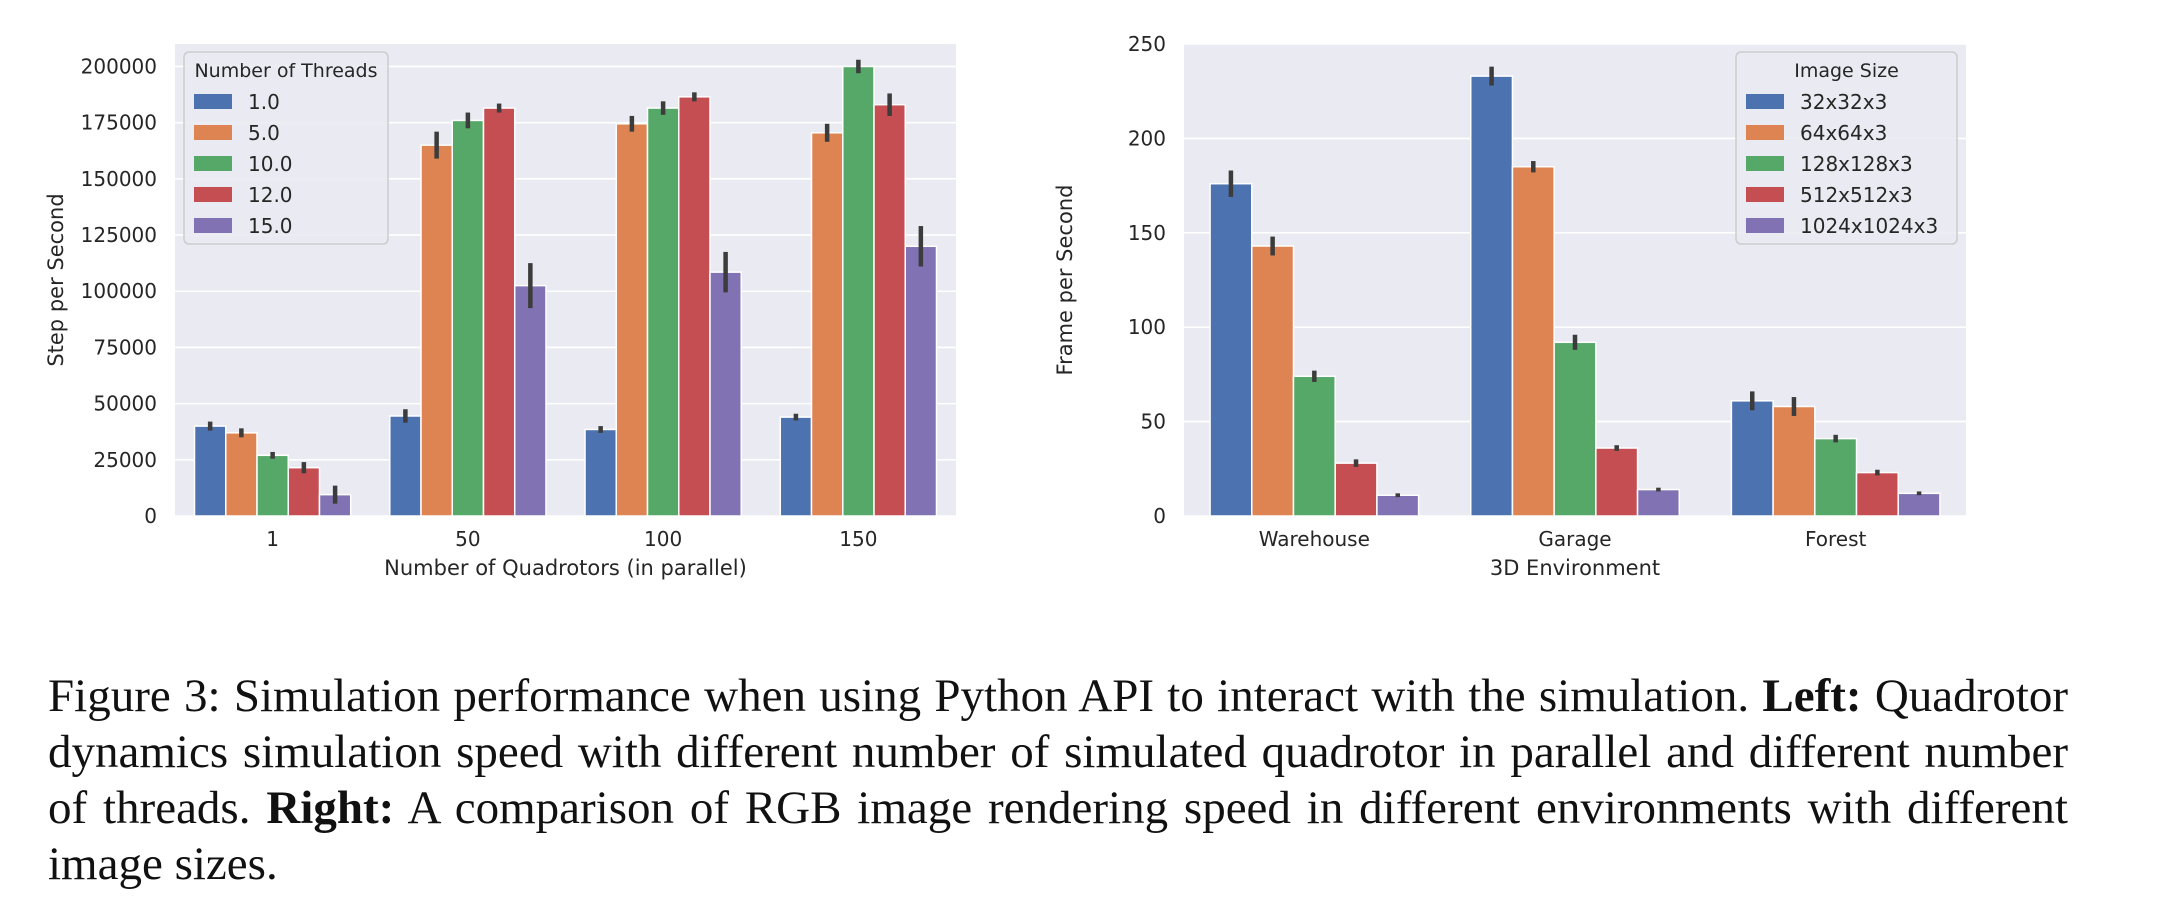 This screenshot has height=908, width=2178. I want to click on chart2-legend-label: 32x32x3, so click(1843, 102).